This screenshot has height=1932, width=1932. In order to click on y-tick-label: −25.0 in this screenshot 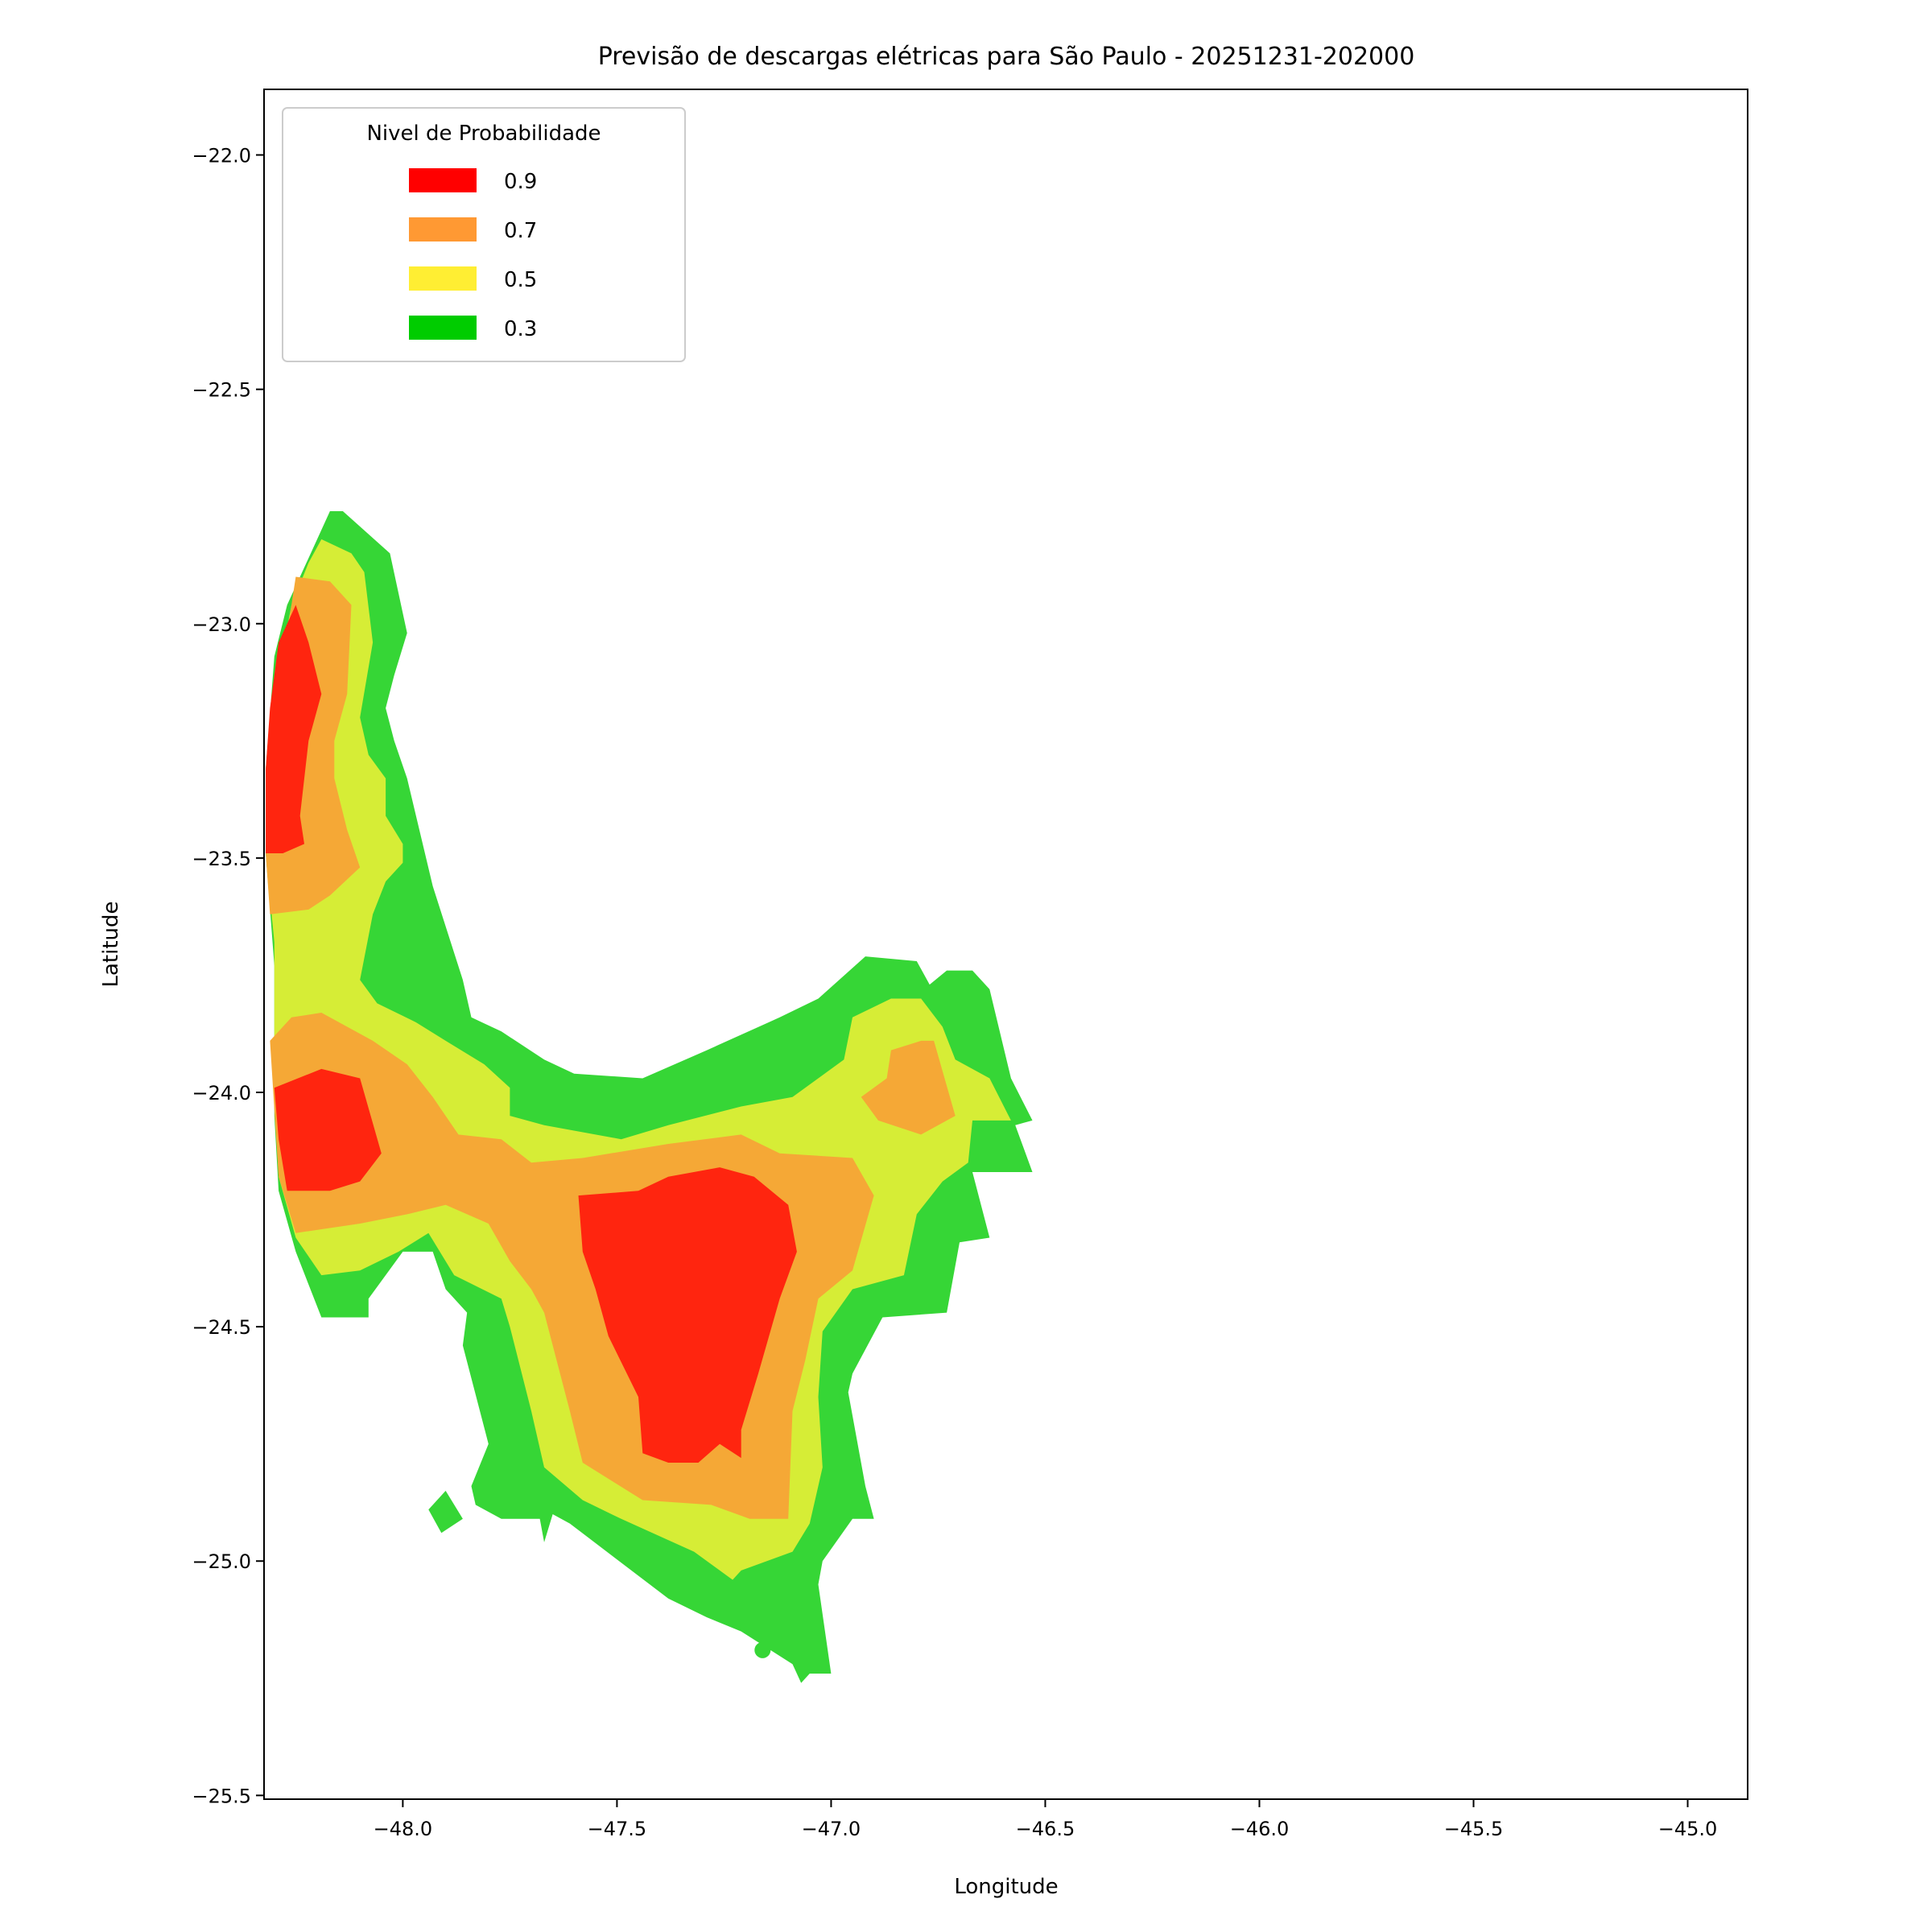, I will do `click(221, 1561)`.